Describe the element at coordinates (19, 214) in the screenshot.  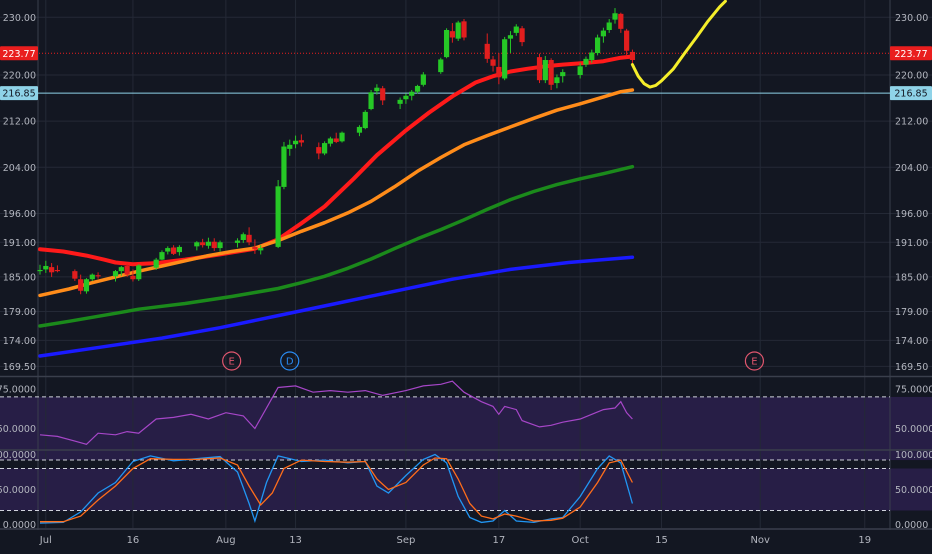
I see `price-tick-label-left: 196.00` at that location.